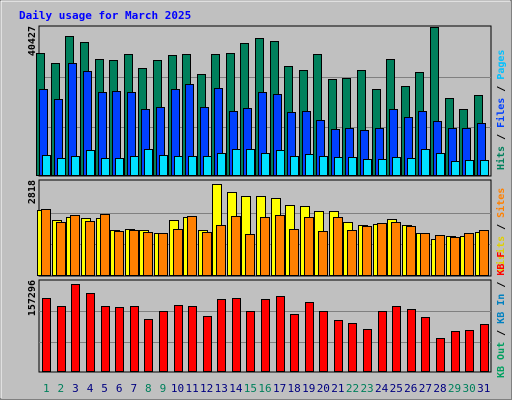 The height and width of the screenshot is (400, 512). I want to click on day-label-8: 8, so click(148, 388).